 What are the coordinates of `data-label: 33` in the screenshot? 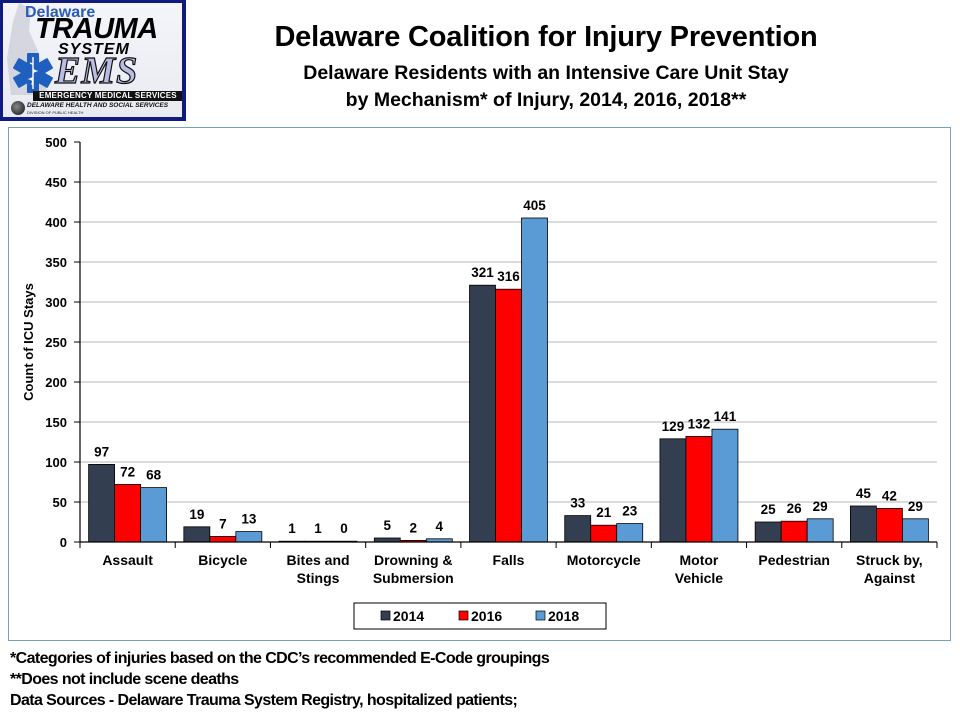 It's located at (578, 503).